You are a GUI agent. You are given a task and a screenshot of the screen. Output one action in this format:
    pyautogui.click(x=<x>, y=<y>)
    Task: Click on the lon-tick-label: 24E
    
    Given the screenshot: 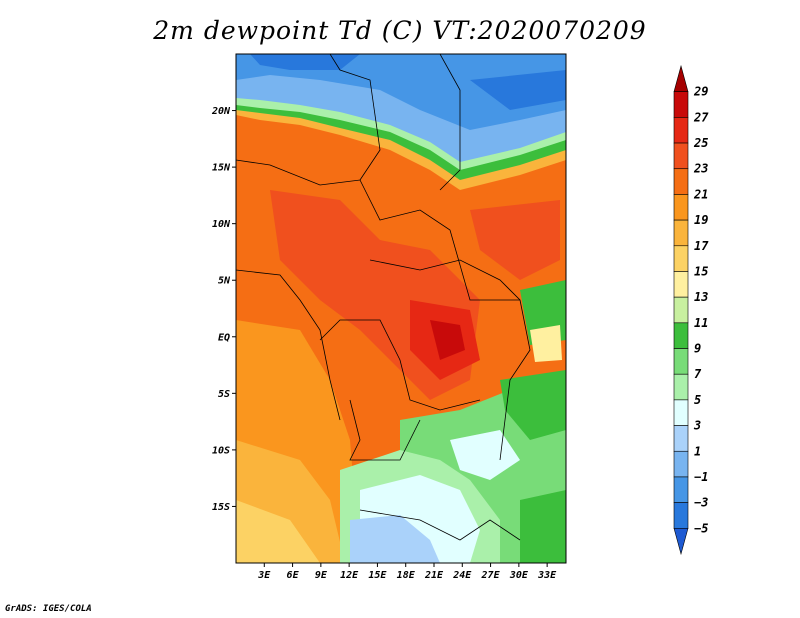 What is the action you would take?
    pyautogui.click(x=462, y=575)
    